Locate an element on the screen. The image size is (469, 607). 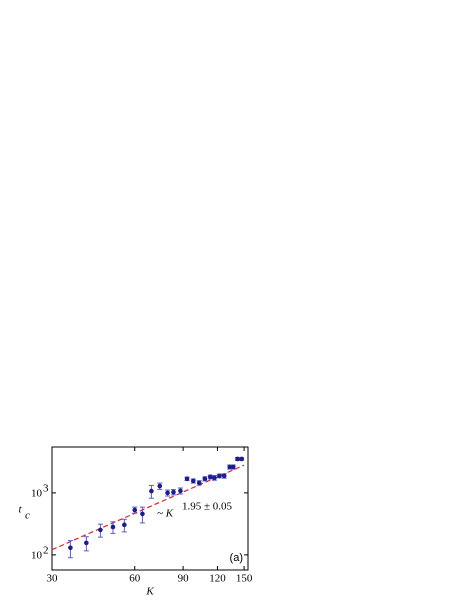
y-tick-exponent: 3 is located at coordinates (46, 488).